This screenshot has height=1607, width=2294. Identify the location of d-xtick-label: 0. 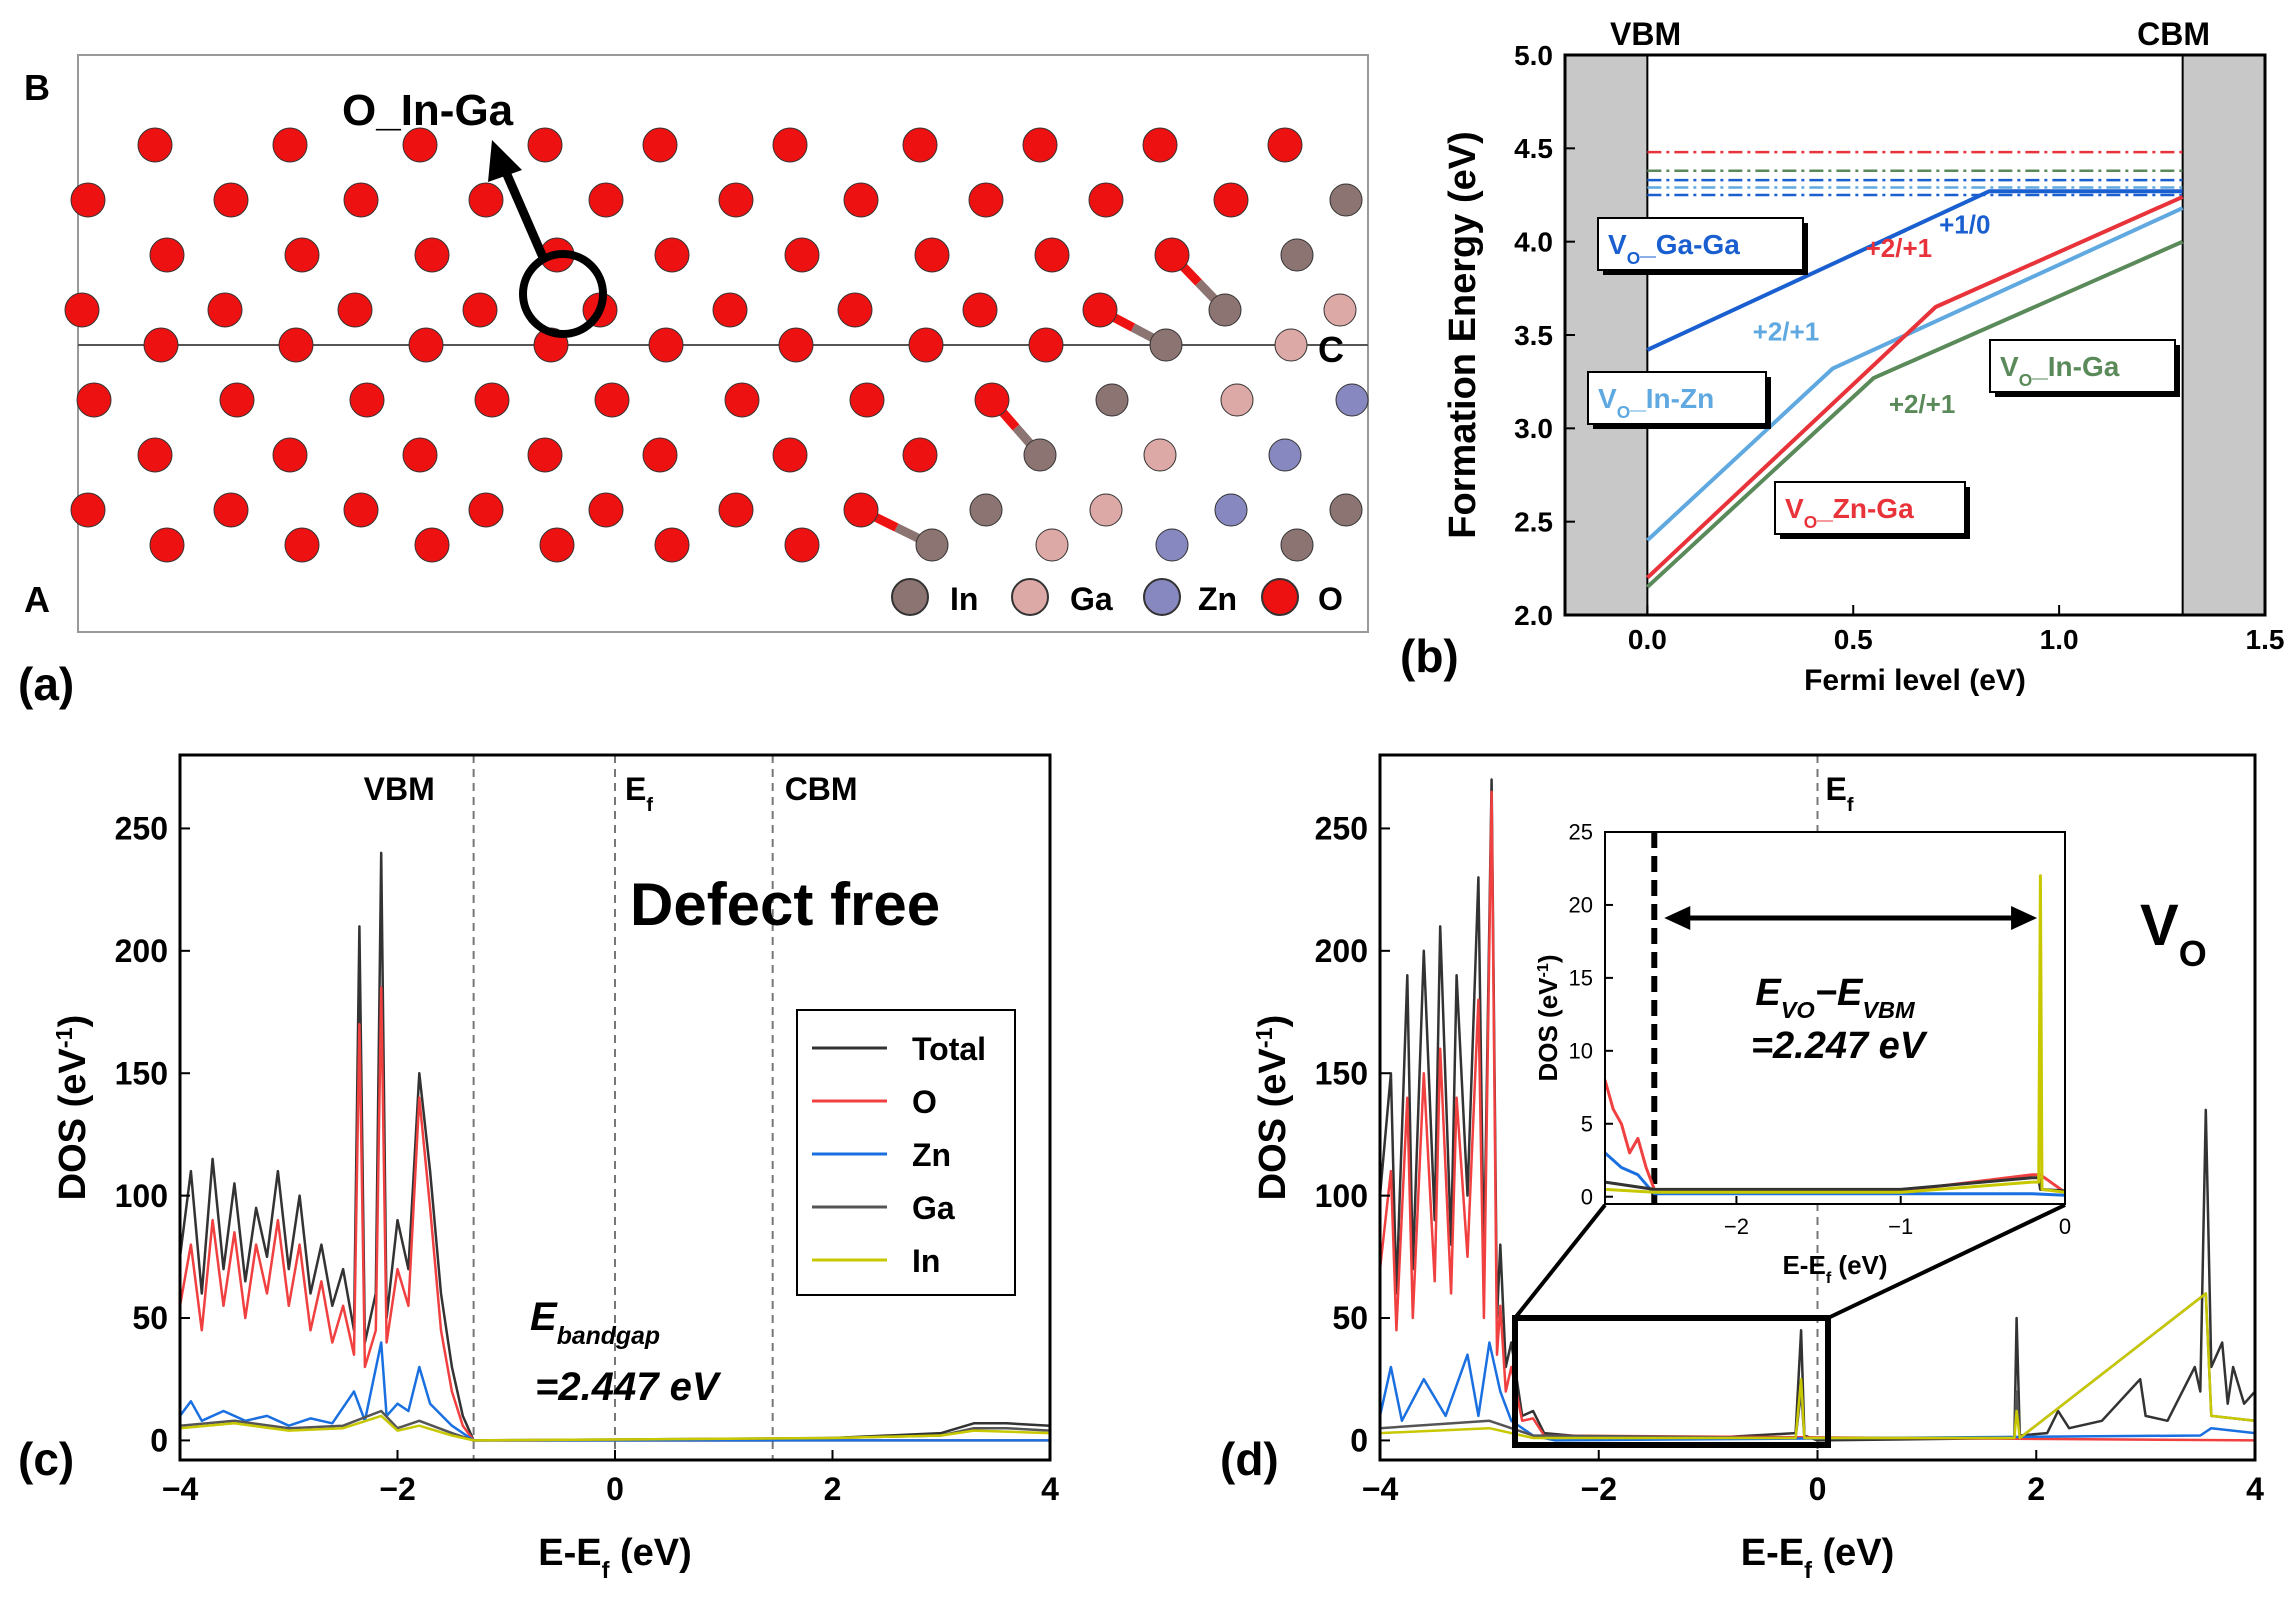
(1818, 1489).